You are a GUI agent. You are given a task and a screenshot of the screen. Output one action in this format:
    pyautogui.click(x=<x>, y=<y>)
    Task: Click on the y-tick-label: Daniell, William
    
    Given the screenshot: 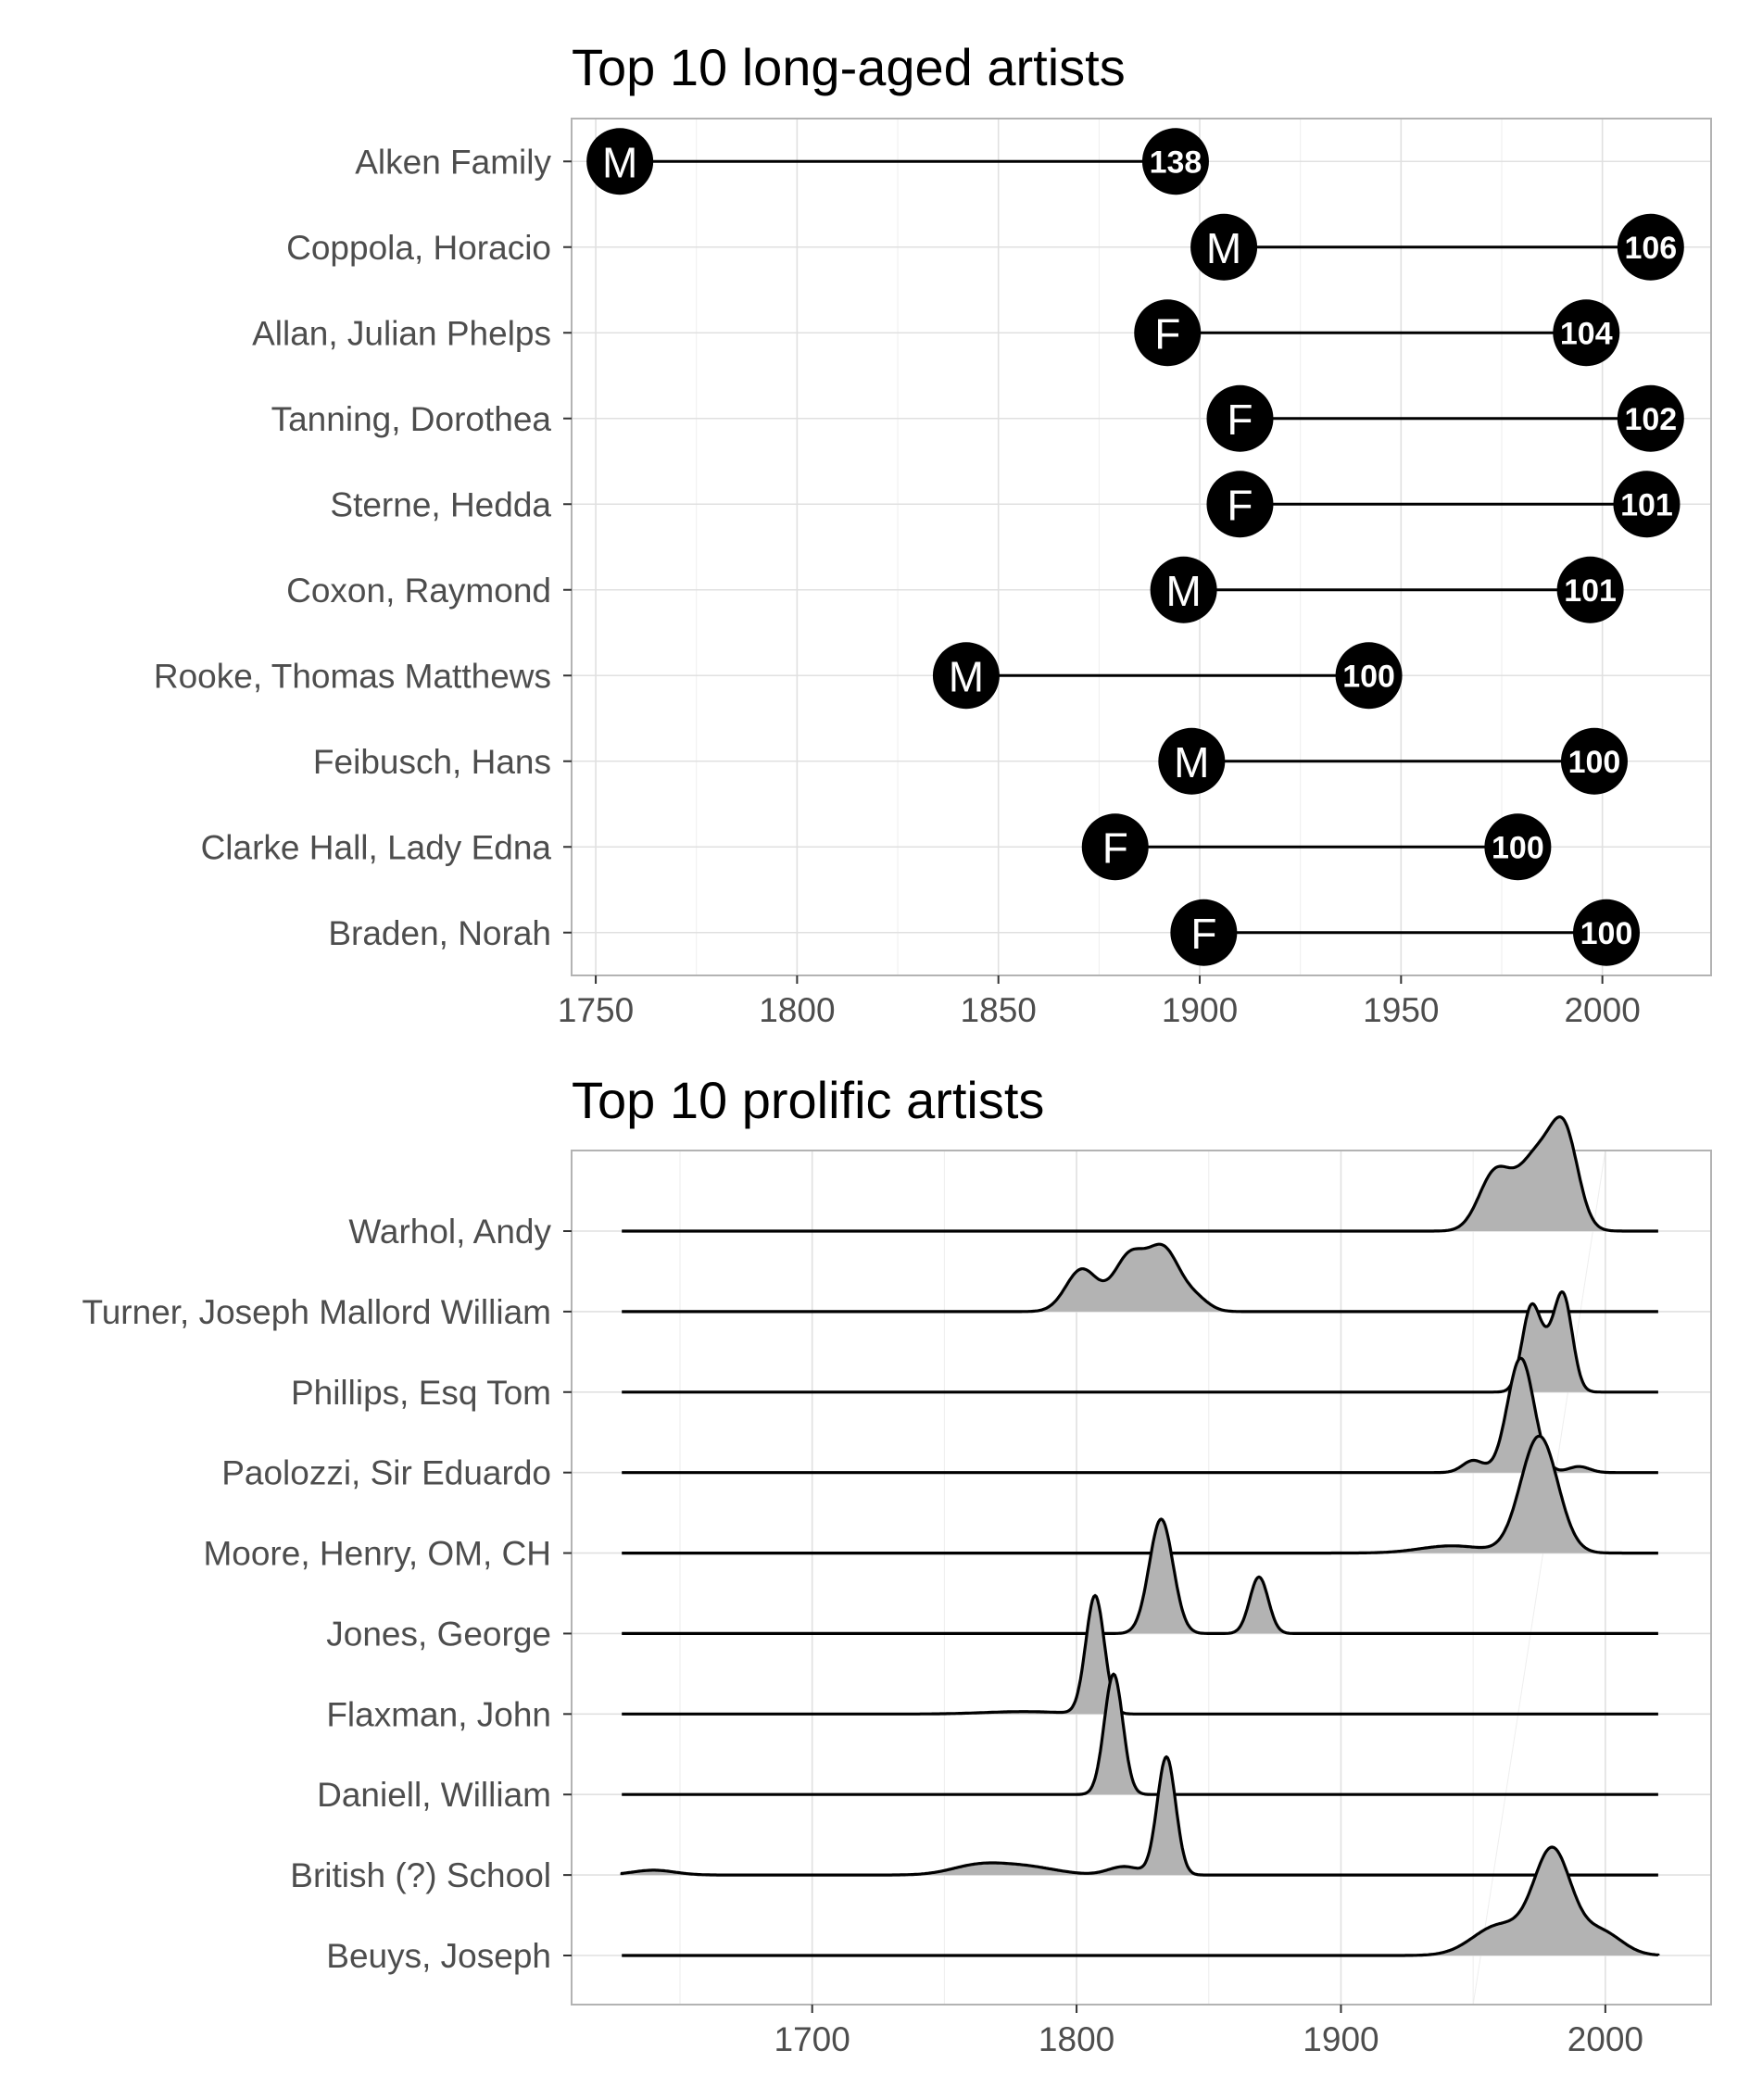 What is the action you would take?
    pyautogui.click(x=434, y=1795)
    